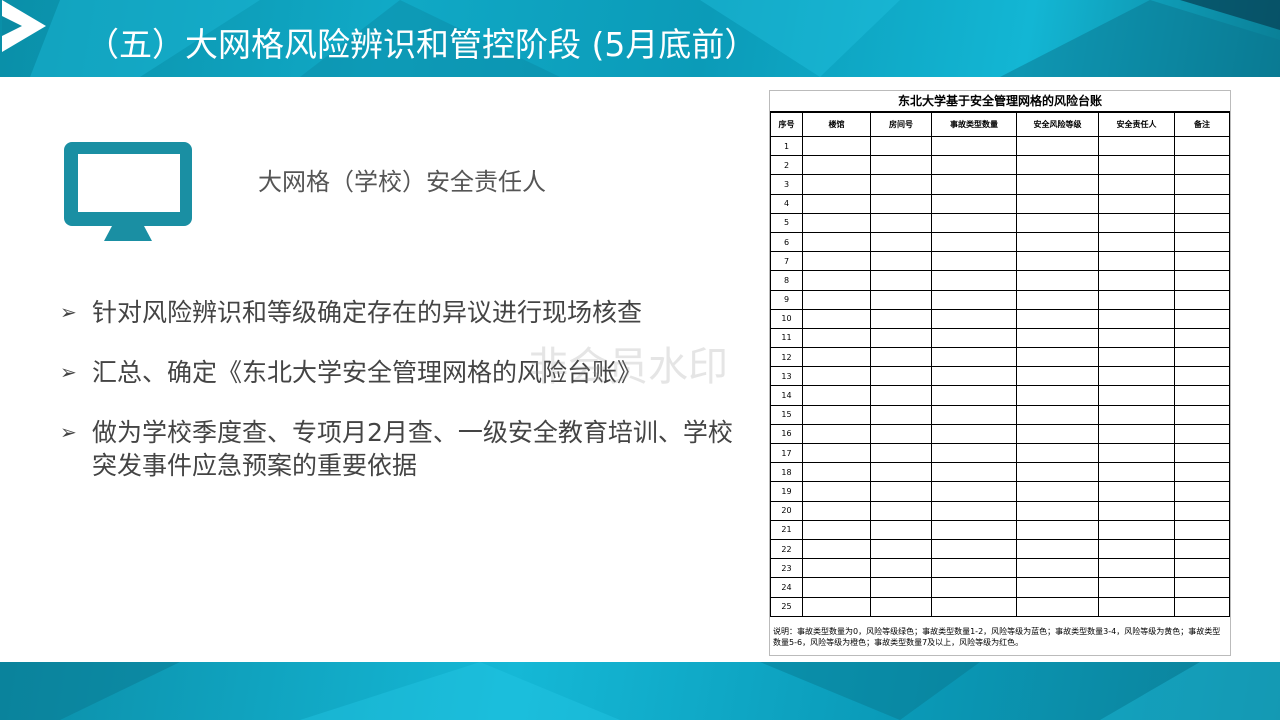  Describe the element at coordinates (1000, 101) in the screenshot. I see `ledger-title: 东北大学基于安全管理网格的风险台账` at that location.